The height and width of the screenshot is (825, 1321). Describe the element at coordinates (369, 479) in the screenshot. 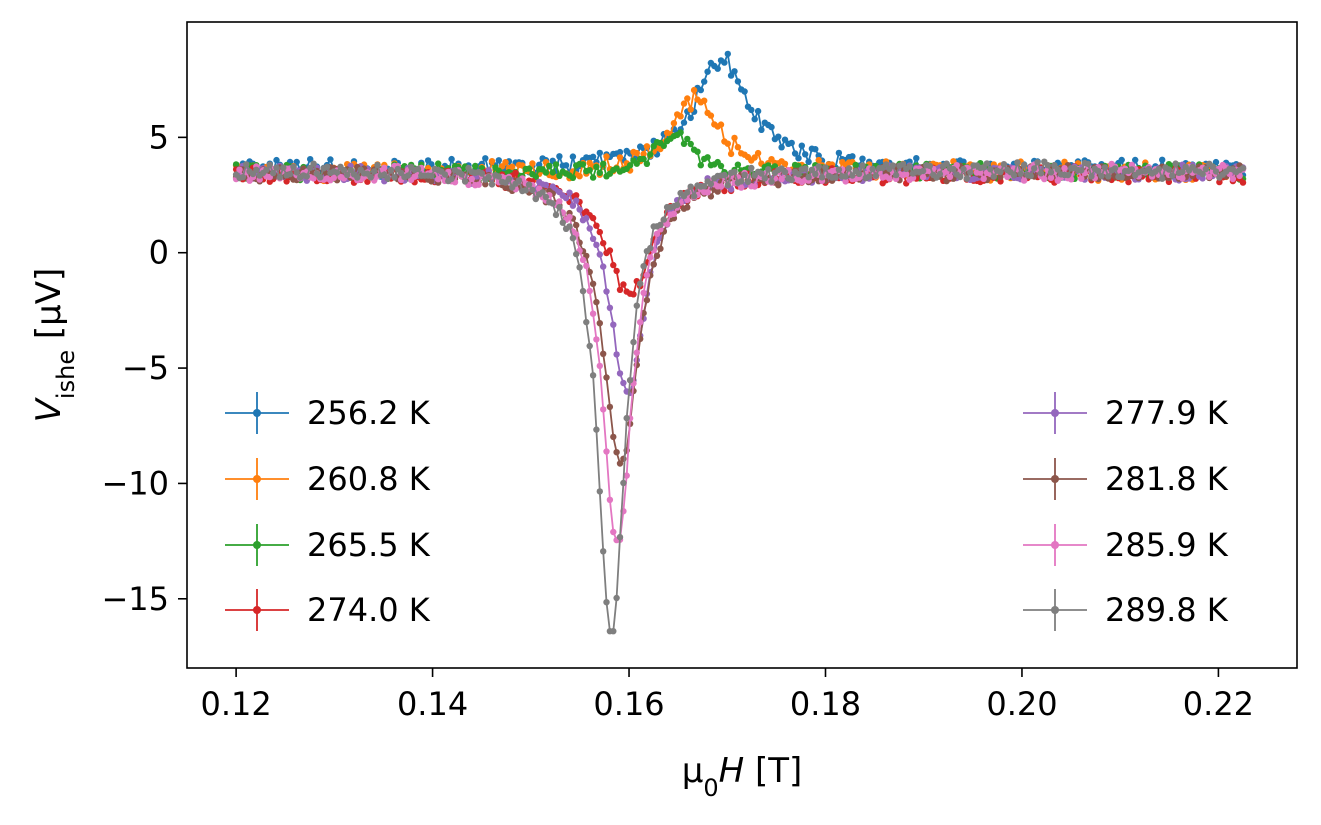

I see `legend-label: 260.8 K` at that location.